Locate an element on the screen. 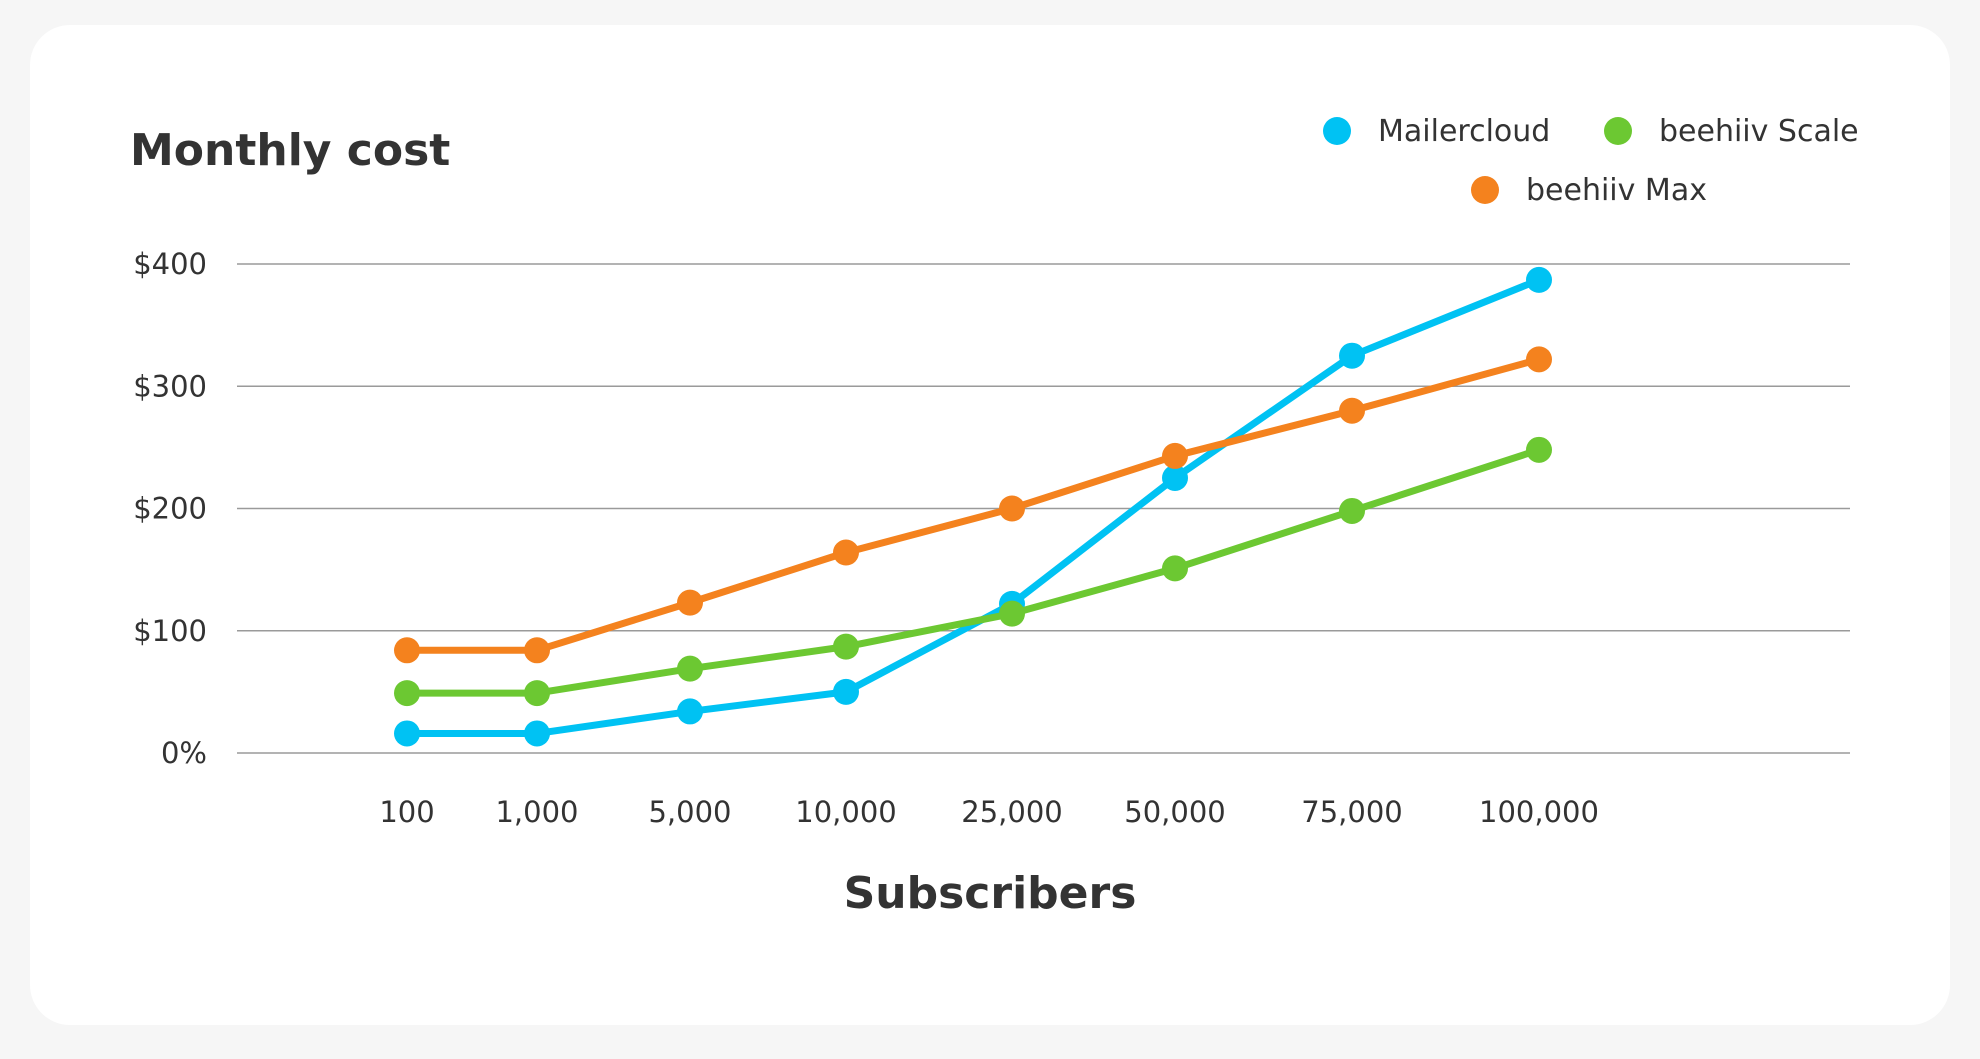 The height and width of the screenshot is (1059, 1980). legend-label: beehiiv Scale is located at coordinates (1759, 131).